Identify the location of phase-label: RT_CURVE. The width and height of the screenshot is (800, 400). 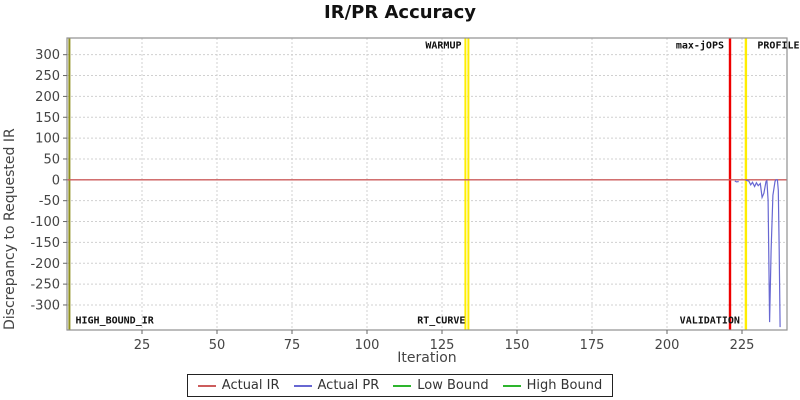
(441, 321).